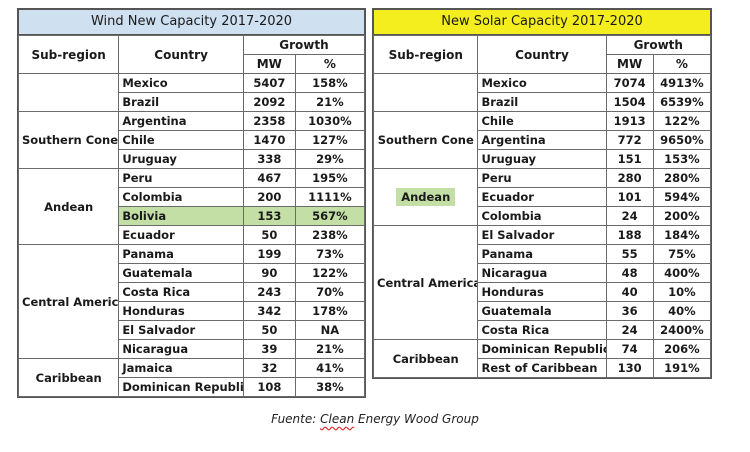  What do you see at coordinates (330, 292) in the screenshot?
I see `pct-cell: 70%` at bounding box center [330, 292].